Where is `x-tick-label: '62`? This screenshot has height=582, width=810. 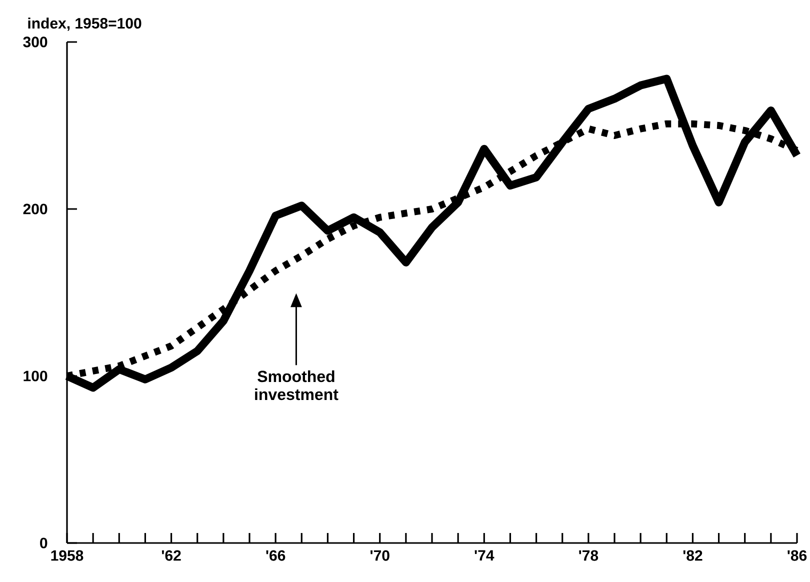 x-tick-label: '62 is located at coordinates (171, 555).